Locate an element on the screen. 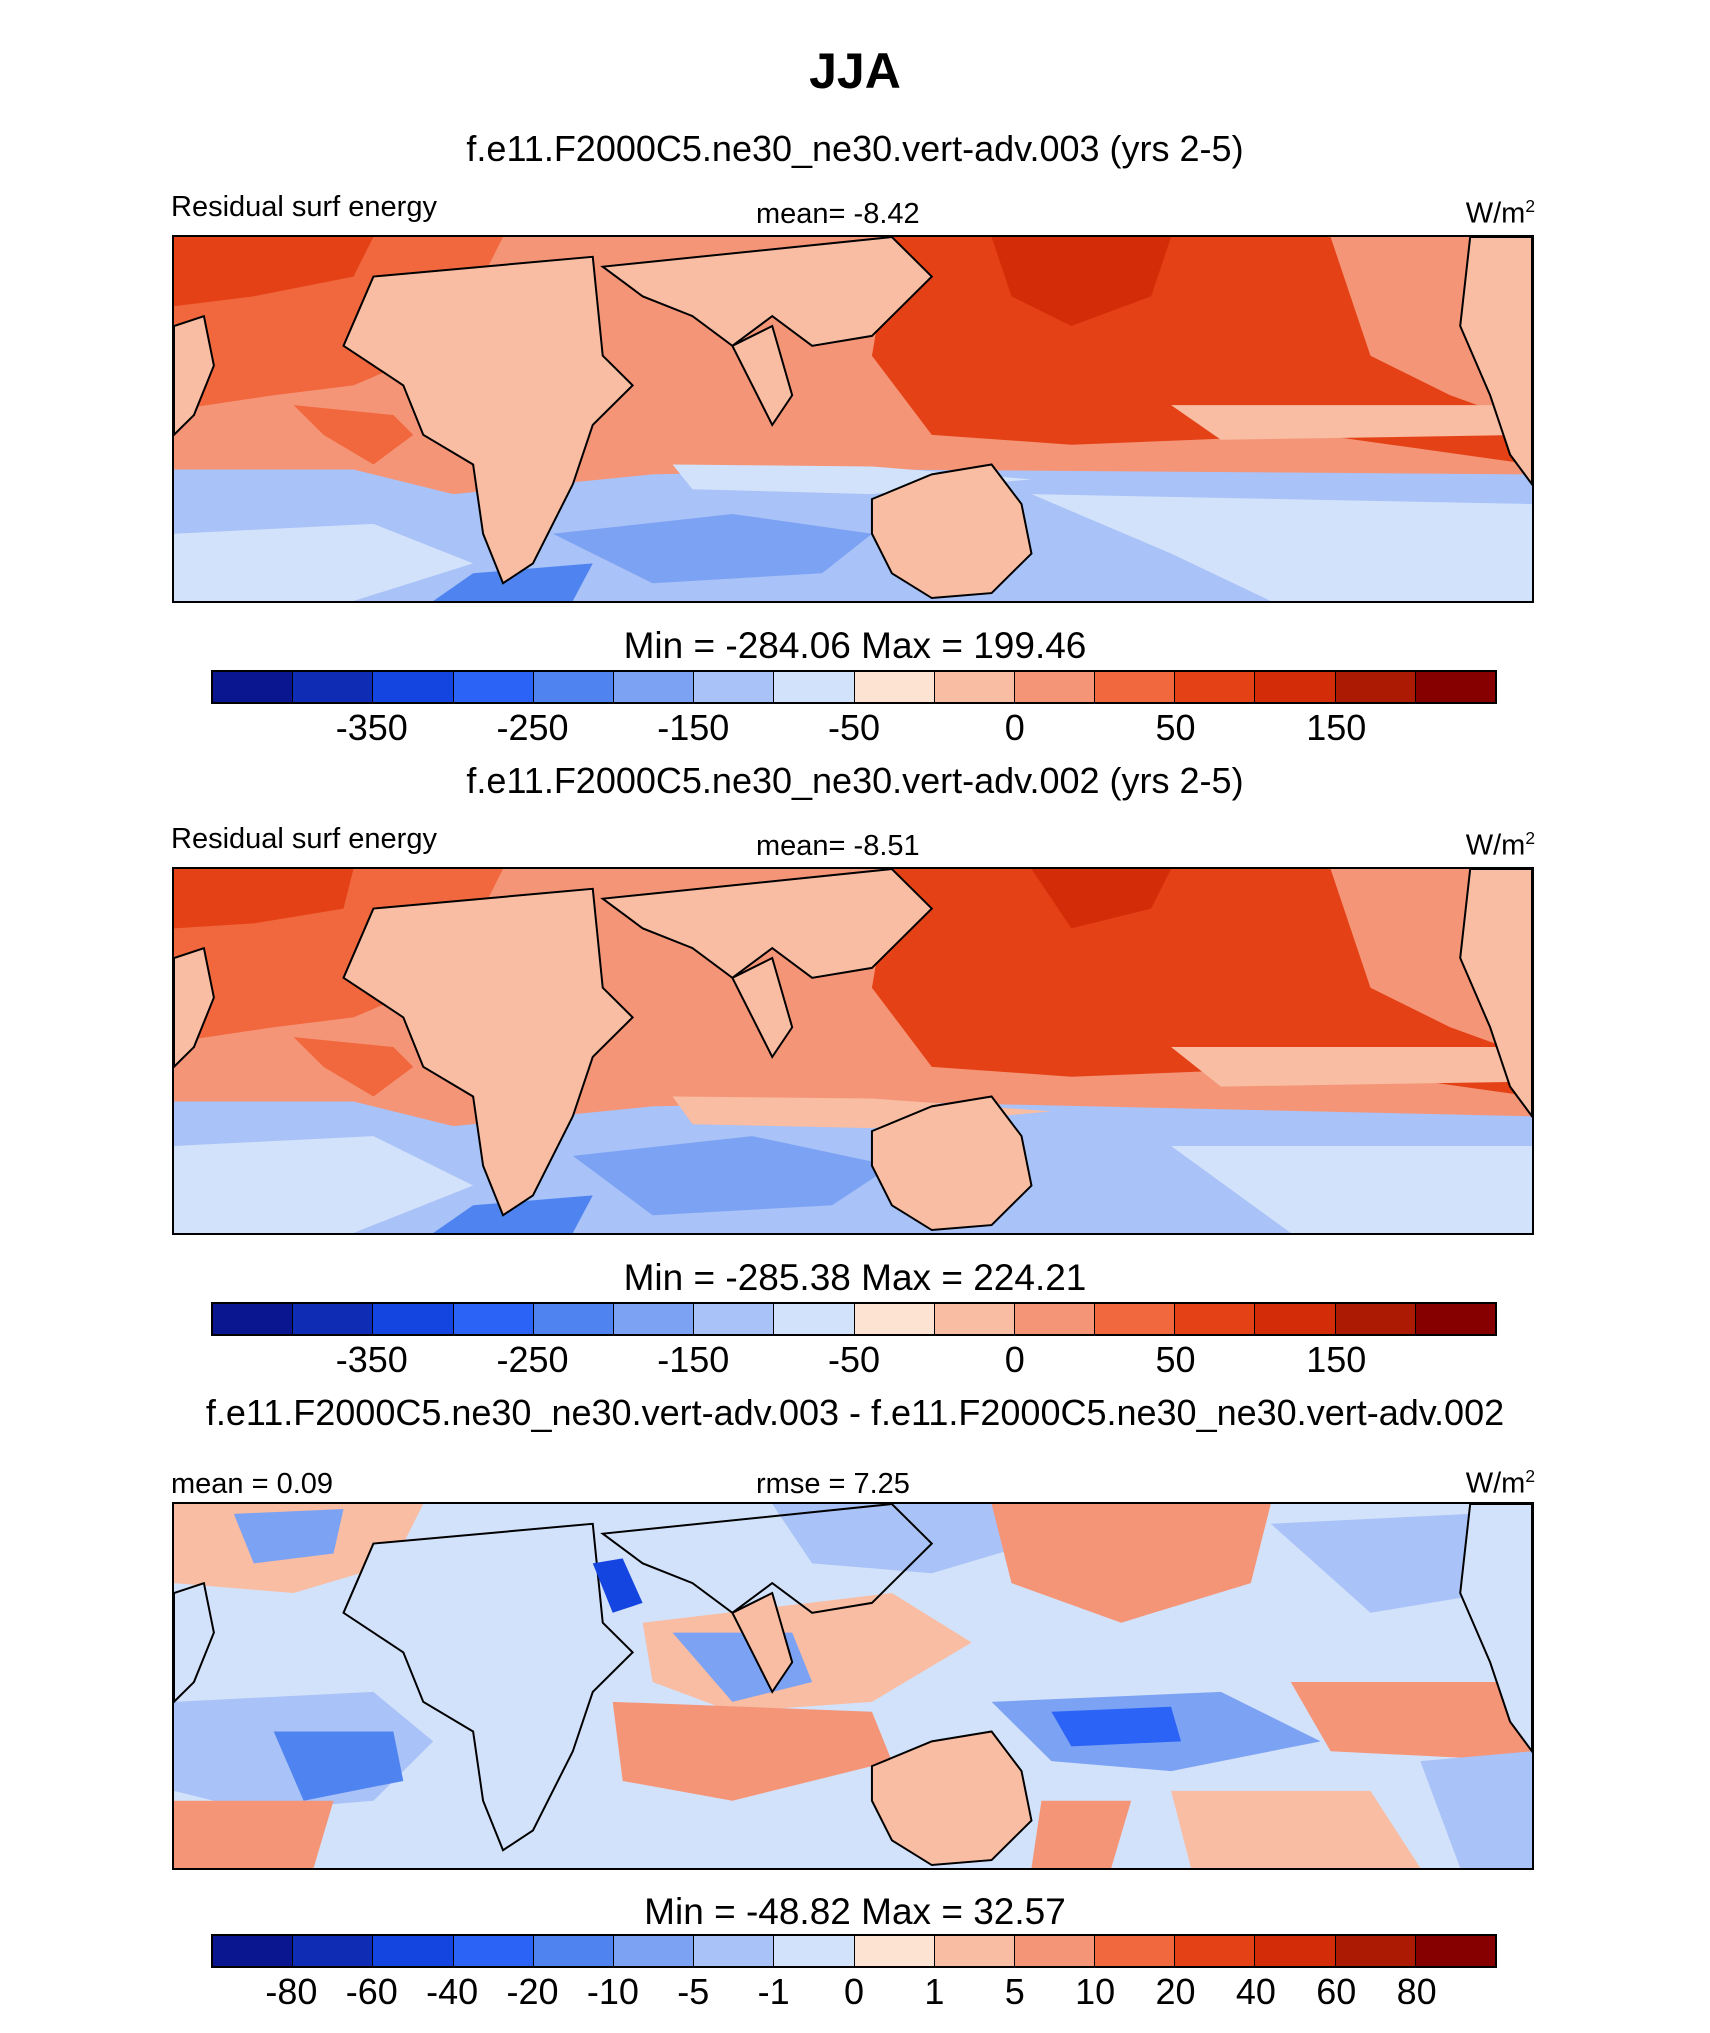  colorbar-tick-label: -1 is located at coordinates (773, 1991).